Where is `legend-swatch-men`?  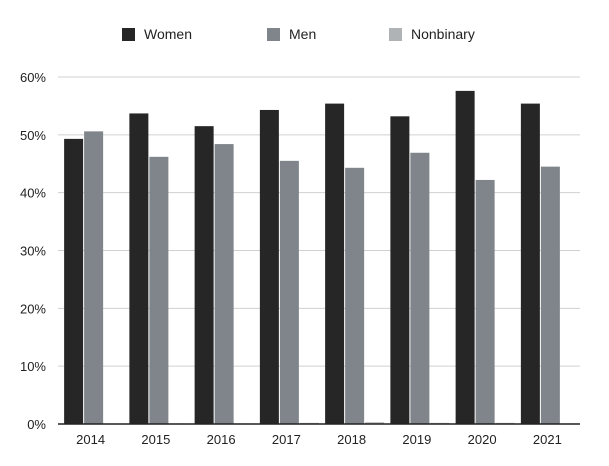 legend-swatch-men is located at coordinates (273, 34).